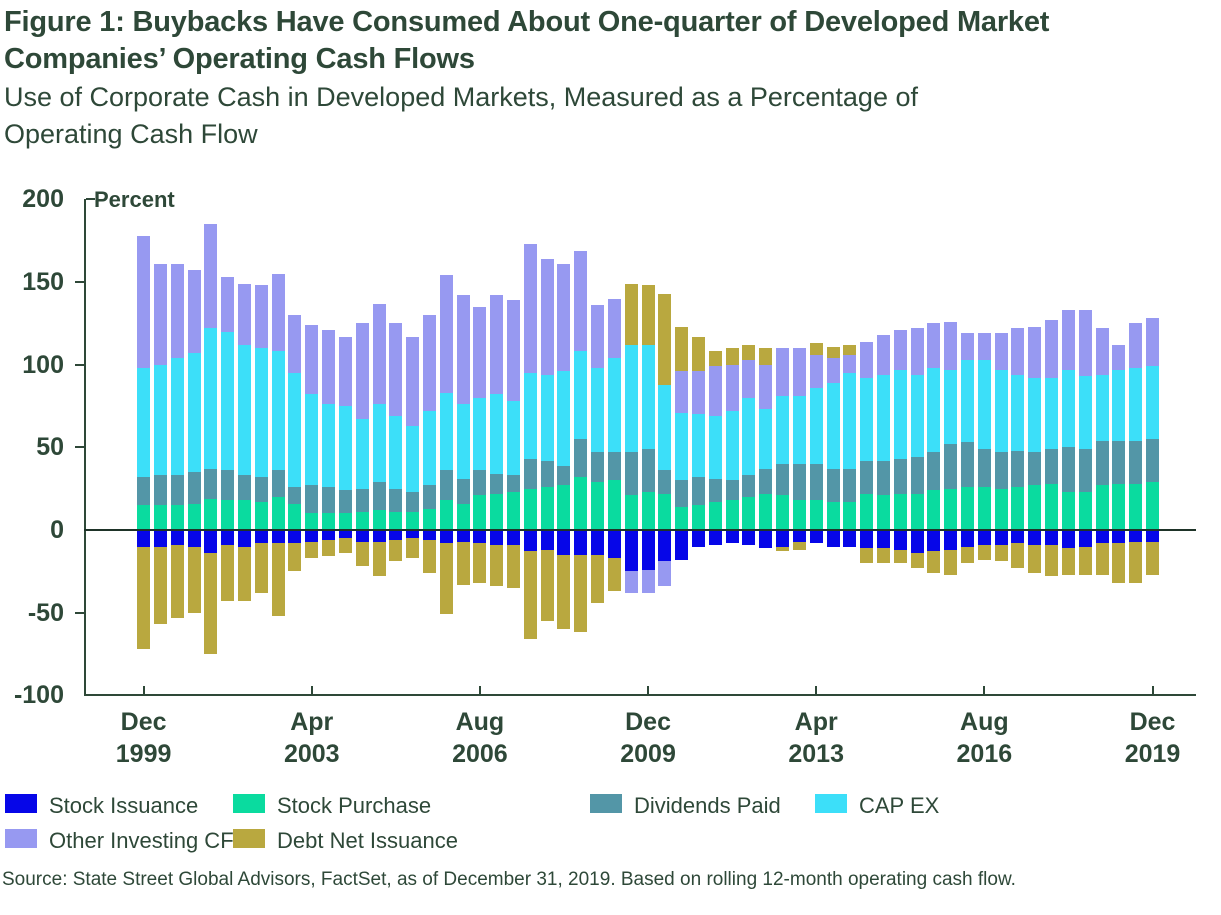 The image size is (1221, 915). I want to click on x-axis-label: Aug 2006, so click(480, 738).